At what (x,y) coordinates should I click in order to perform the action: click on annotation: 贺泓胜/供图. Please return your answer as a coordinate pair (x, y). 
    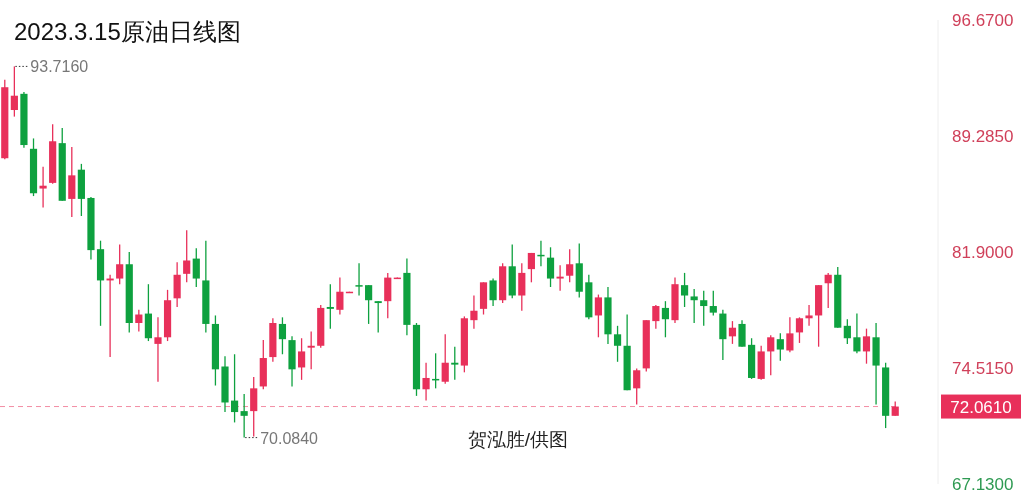
    Looking at the image, I should click on (518, 439).